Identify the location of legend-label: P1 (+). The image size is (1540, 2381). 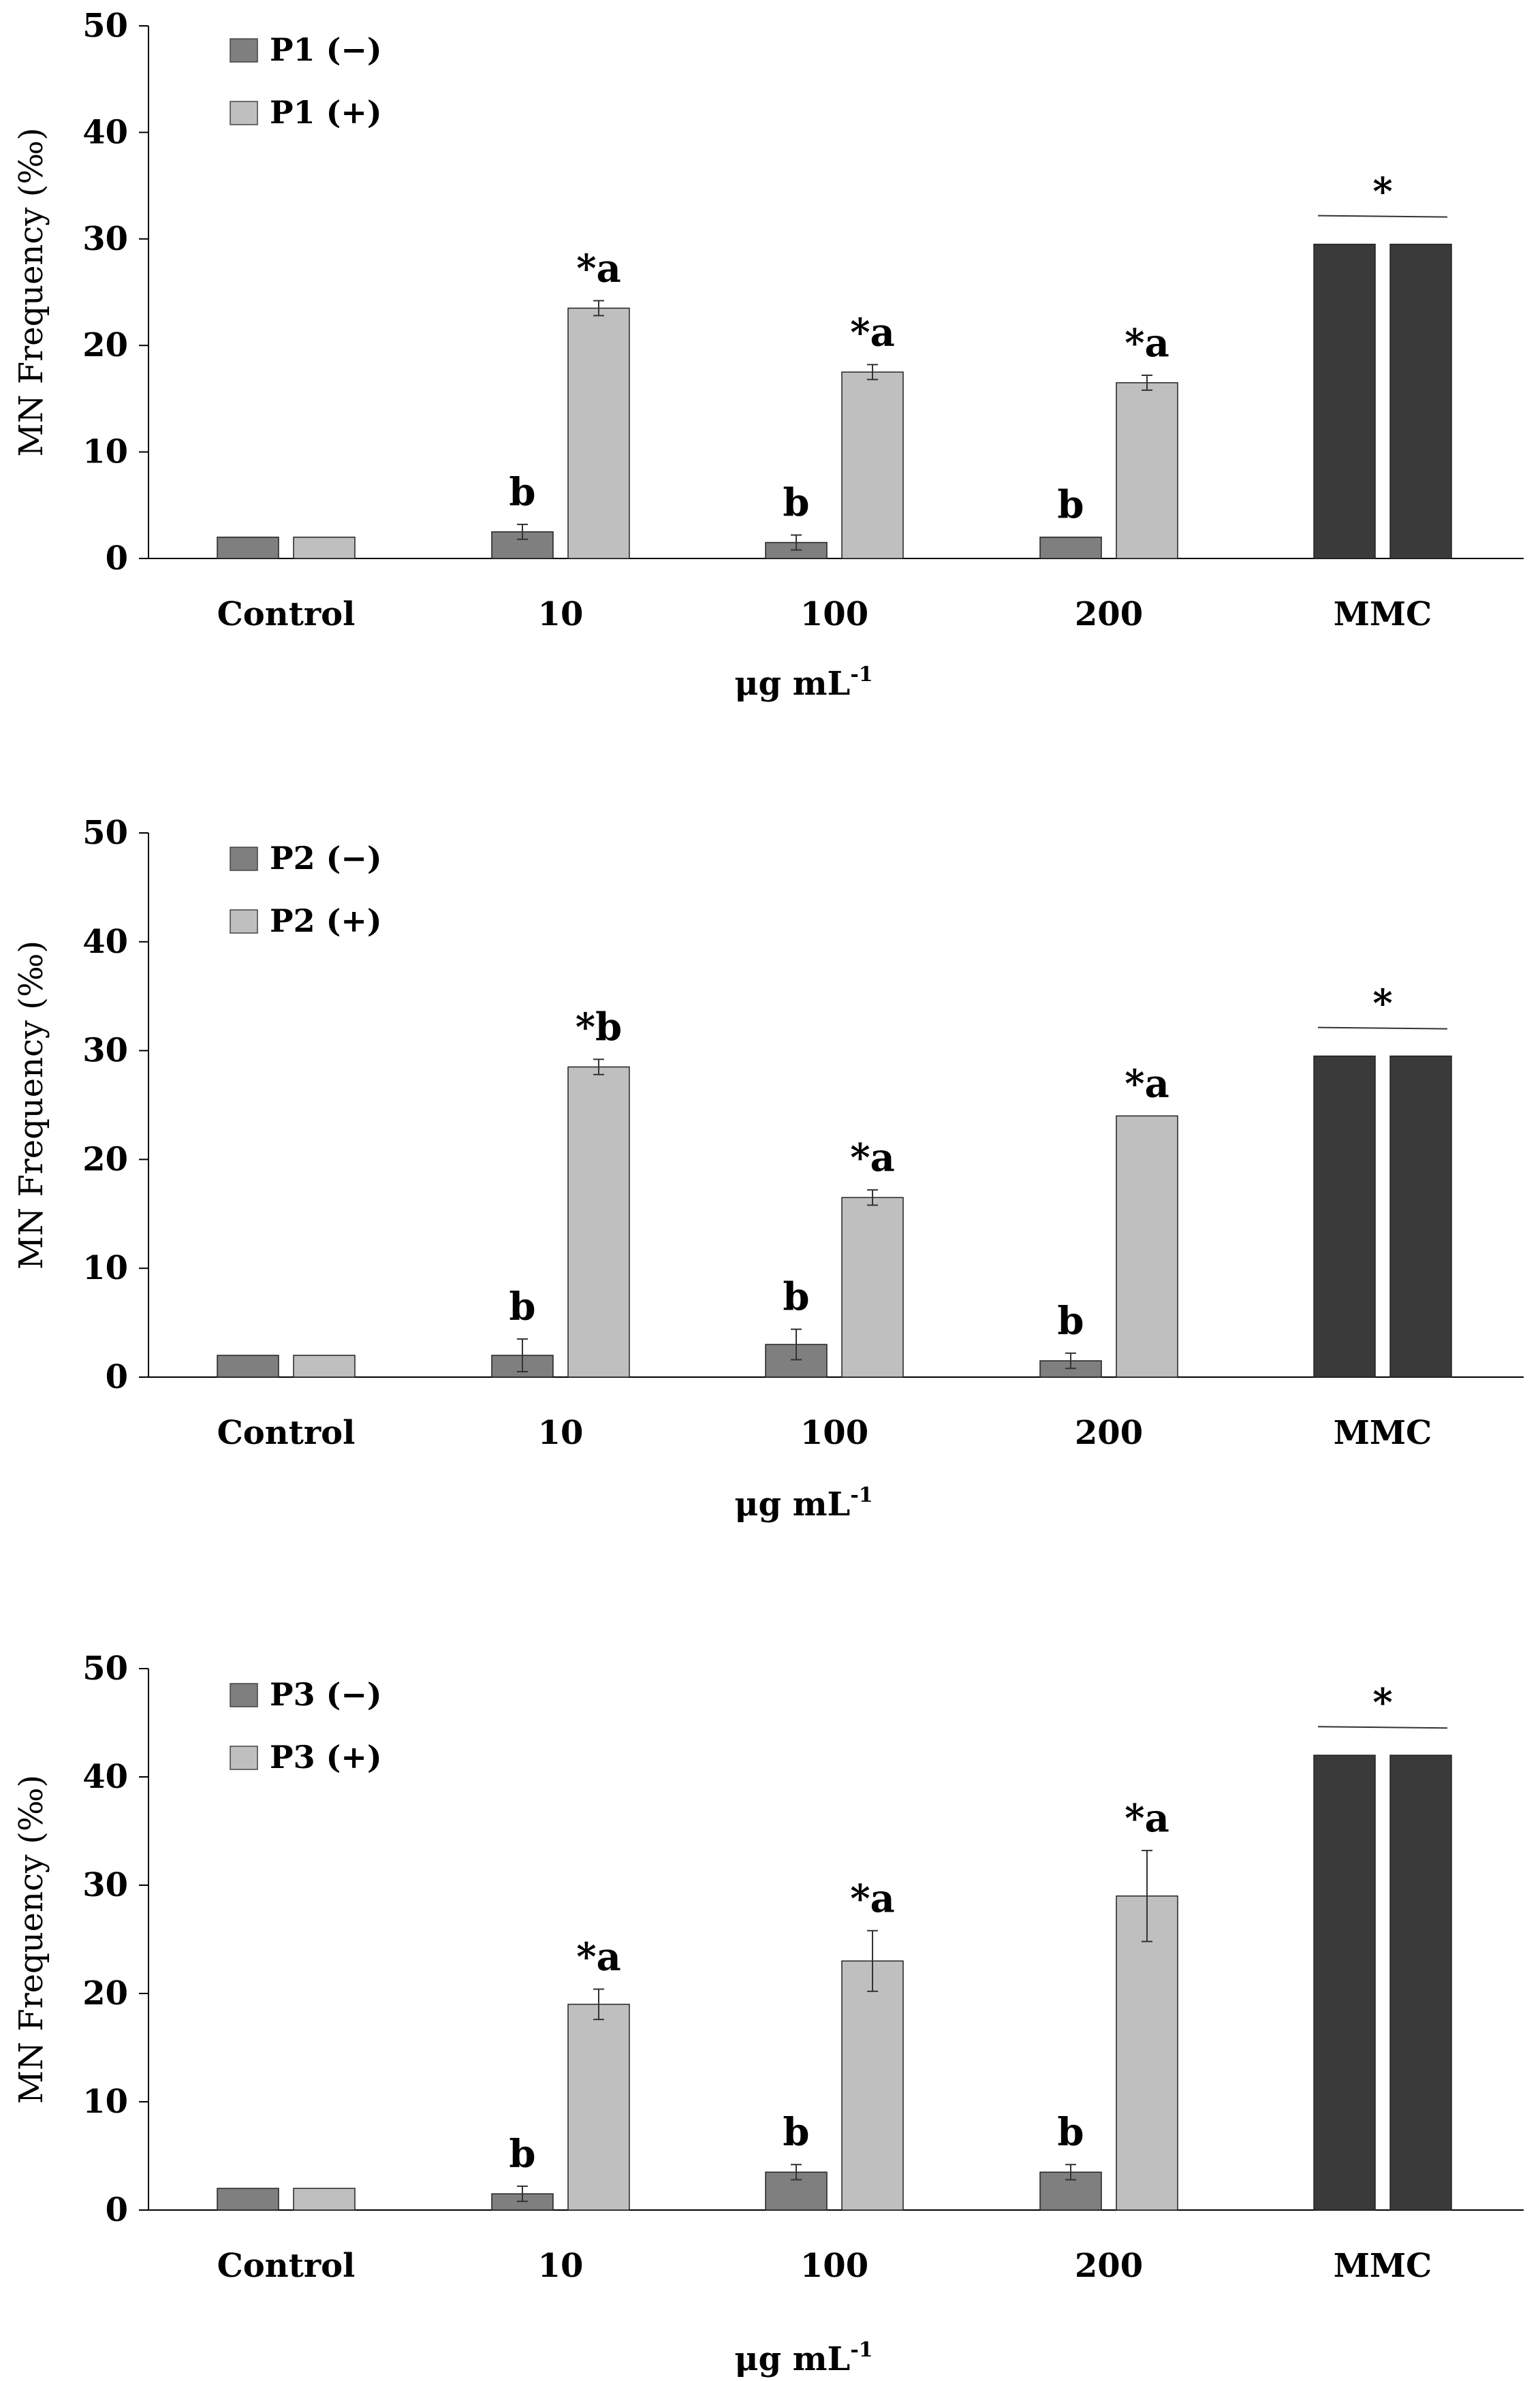
(326, 112).